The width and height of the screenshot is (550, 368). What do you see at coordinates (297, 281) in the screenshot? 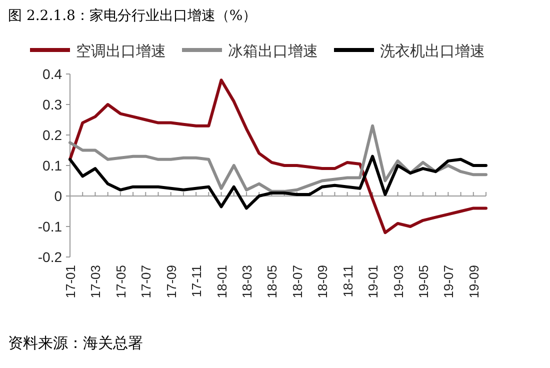
I see `x-tick-label: 18-07` at bounding box center [297, 281].